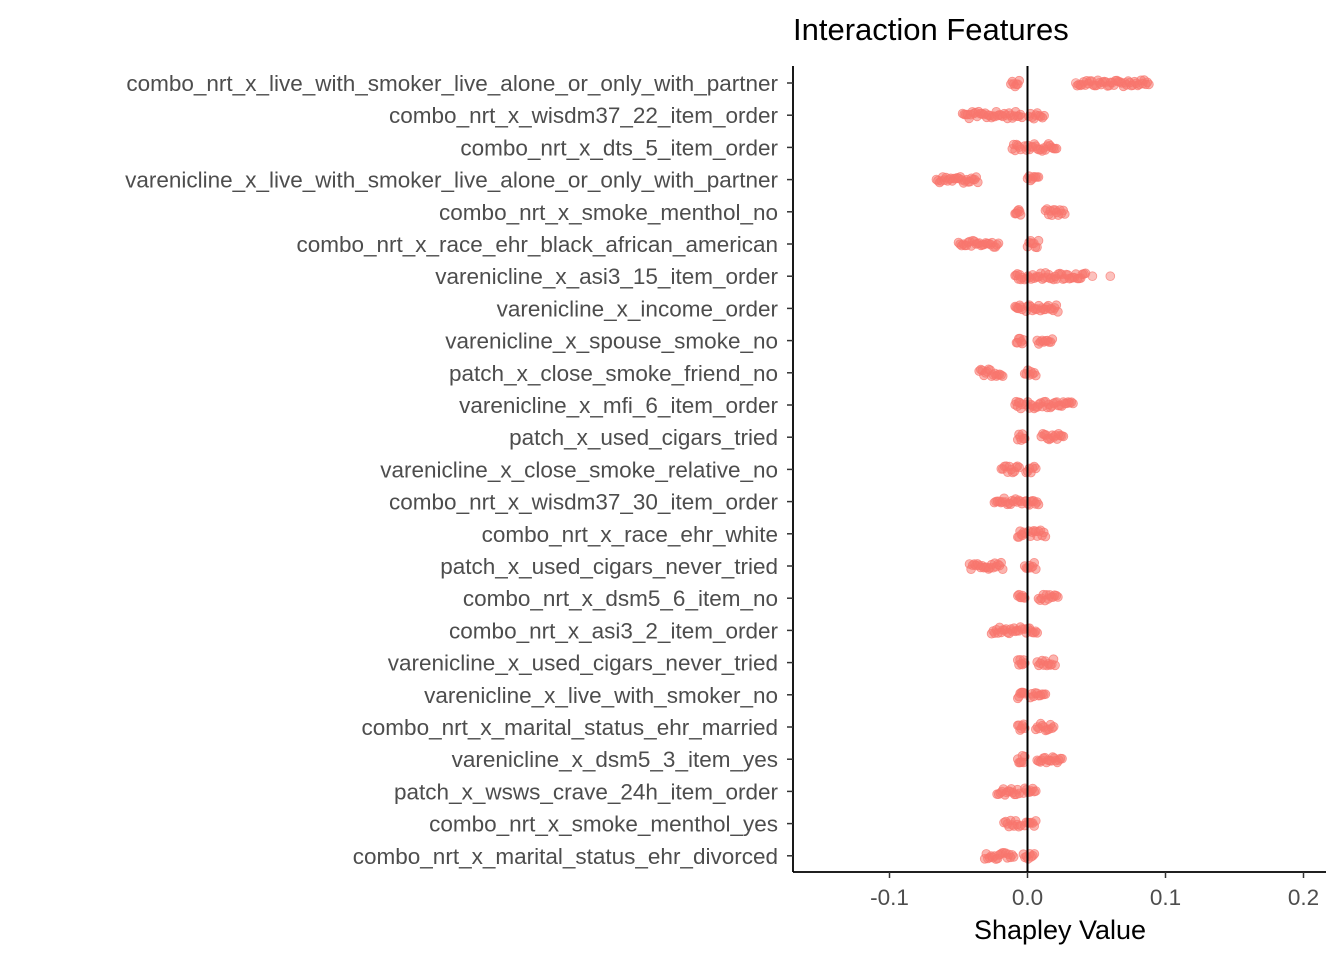  Describe the element at coordinates (583, 502) in the screenshot. I see `y-tick-label: combo_nrt_x_wisdm37_30_item_order` at that location.